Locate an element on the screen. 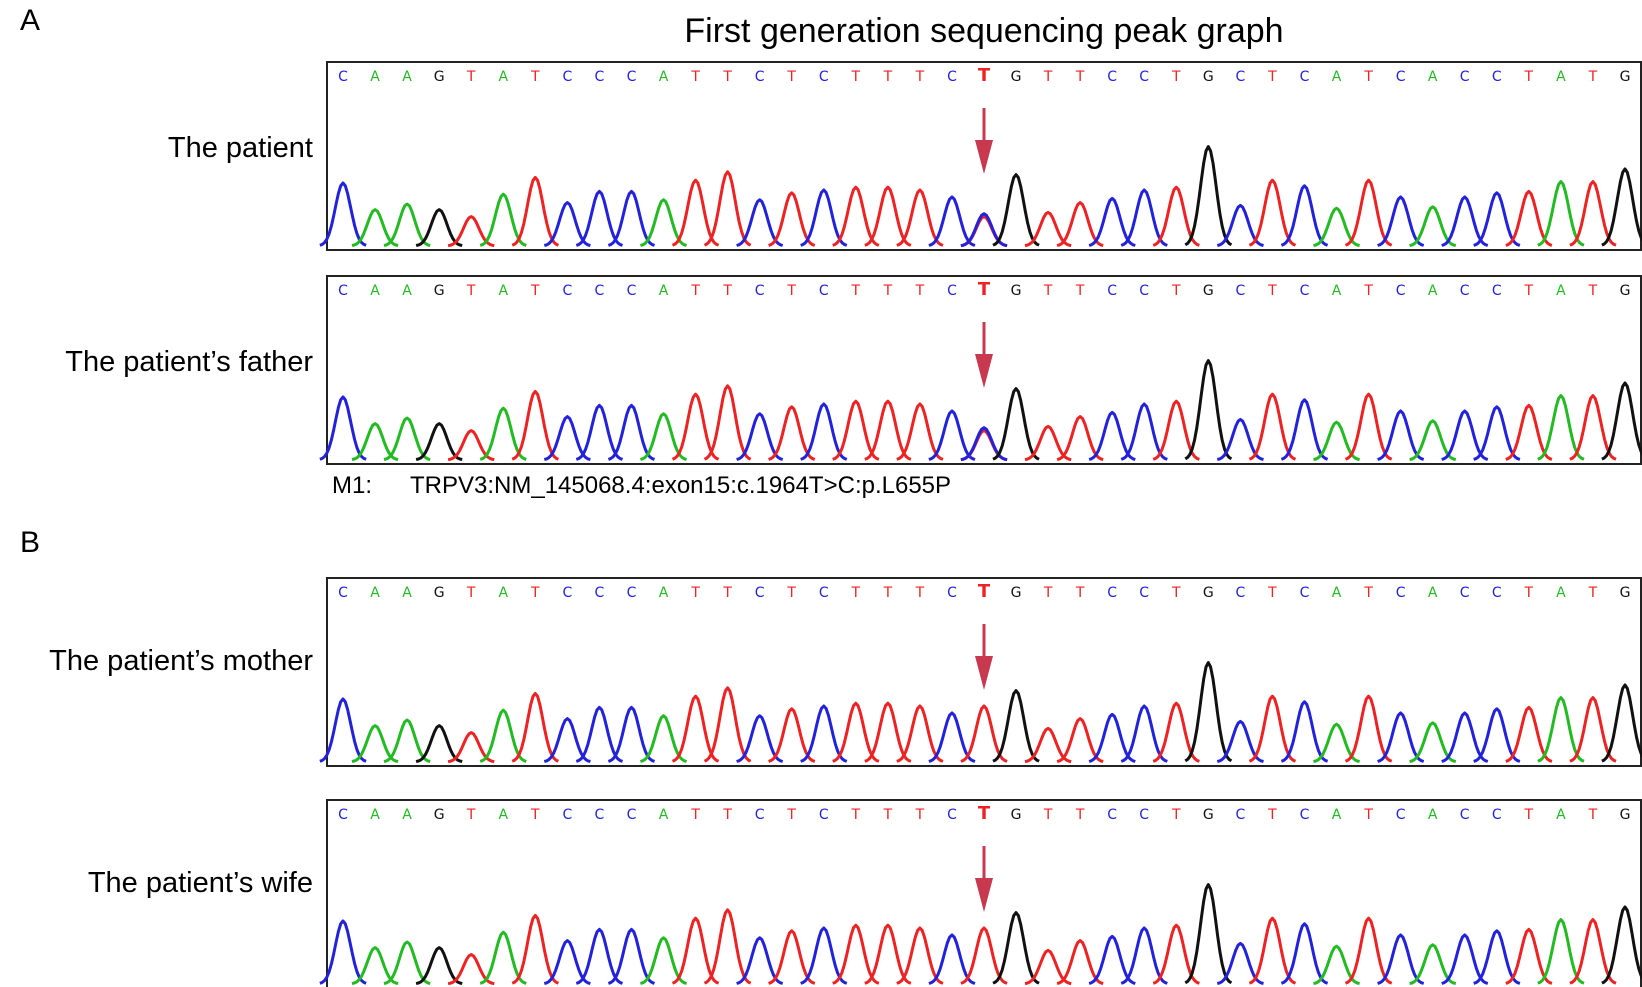  sample-label: The patient’s wife is located at coordinates (200, 883).